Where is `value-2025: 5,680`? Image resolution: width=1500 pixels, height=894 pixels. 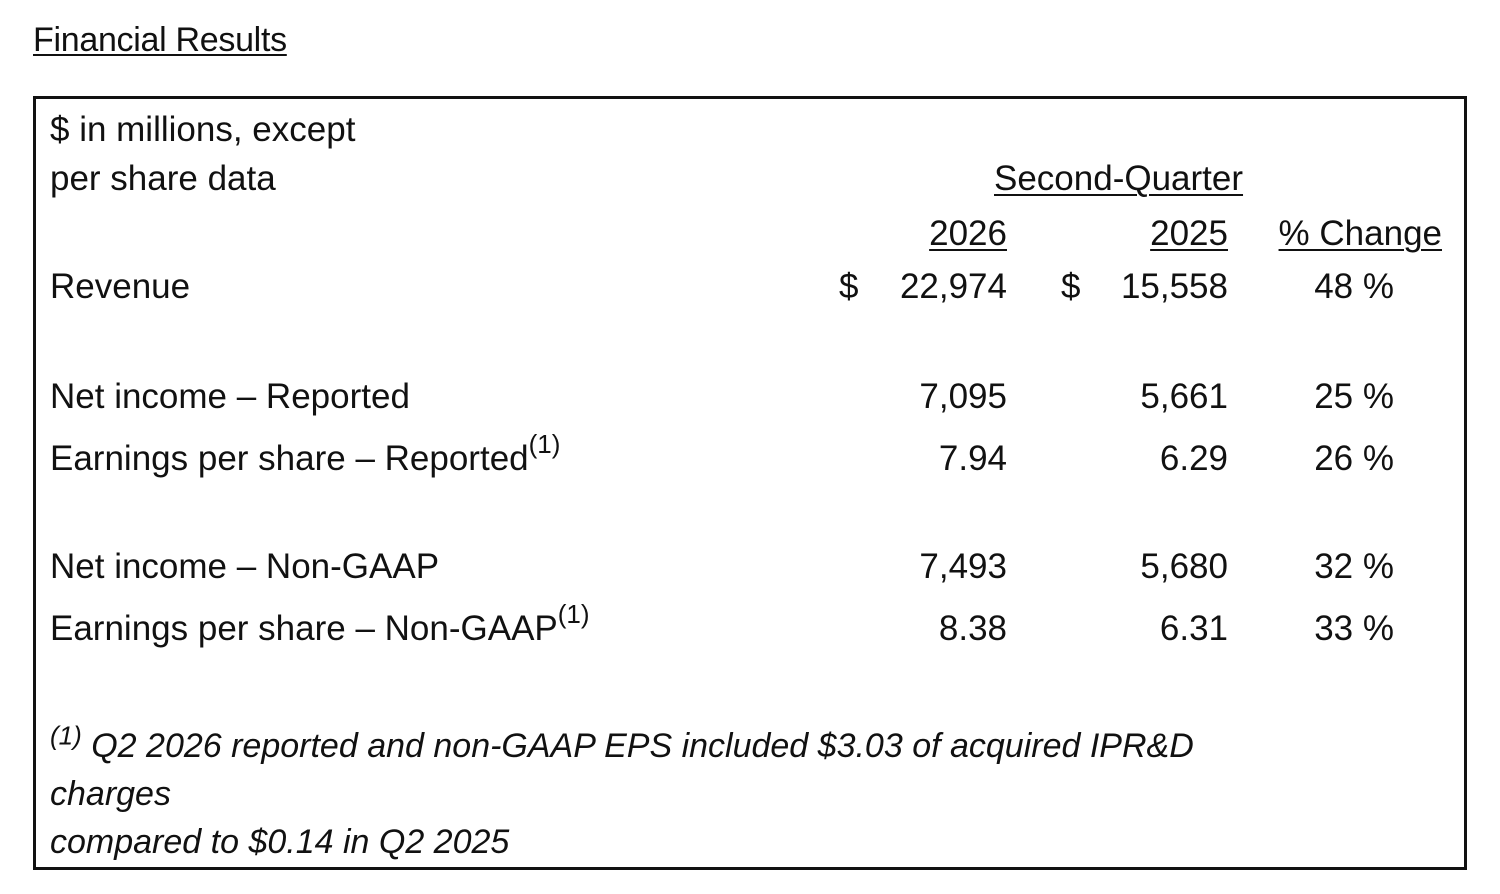
value-2025: 5,680 is located at coordinates (1184, 566).